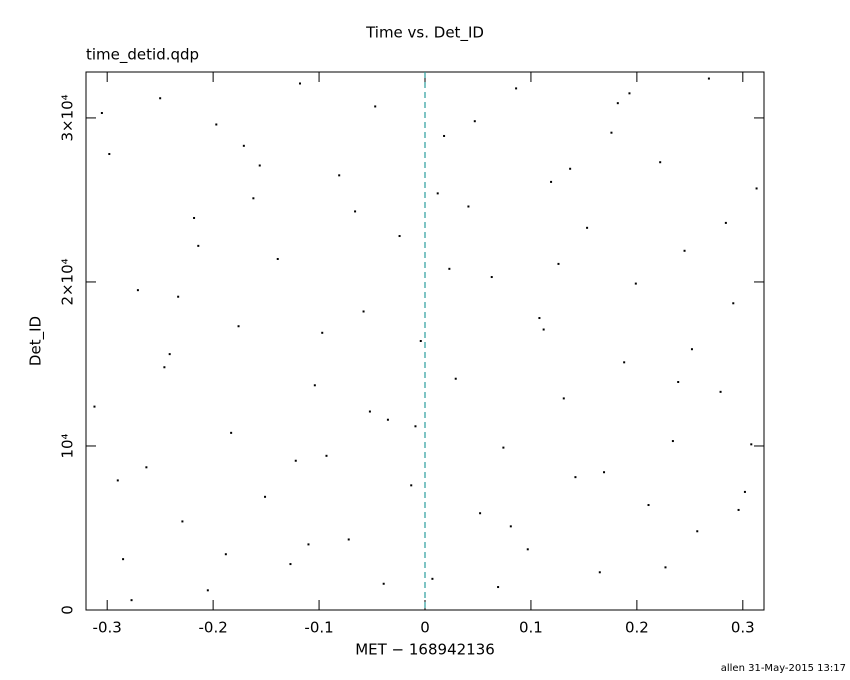 The image size is (850, 680). I want to click on y-tick-label: 0, so click(68, 610).